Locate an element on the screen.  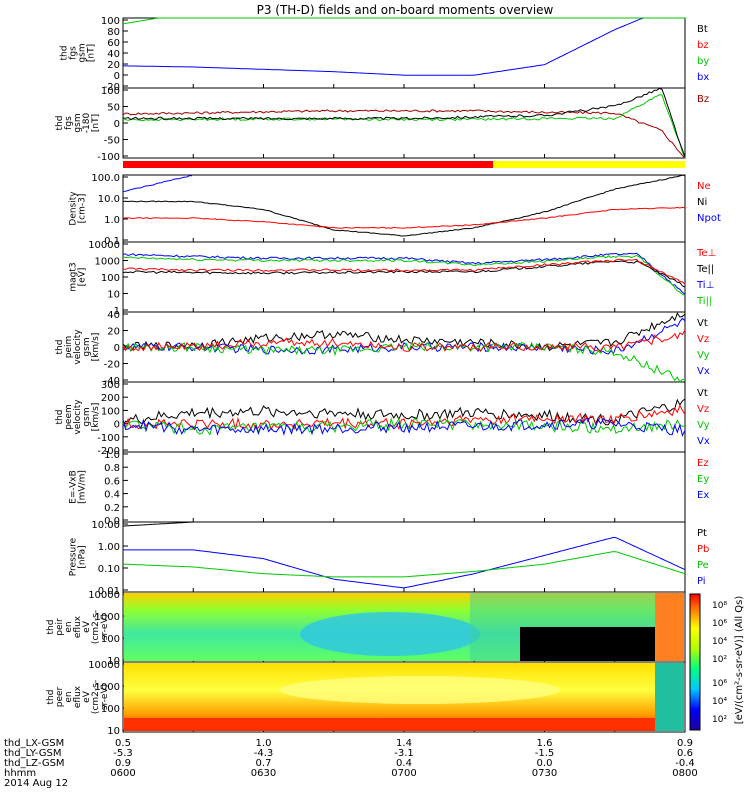
x-row-label: thd_LZ-GSM is located at coordinates (34, 763).